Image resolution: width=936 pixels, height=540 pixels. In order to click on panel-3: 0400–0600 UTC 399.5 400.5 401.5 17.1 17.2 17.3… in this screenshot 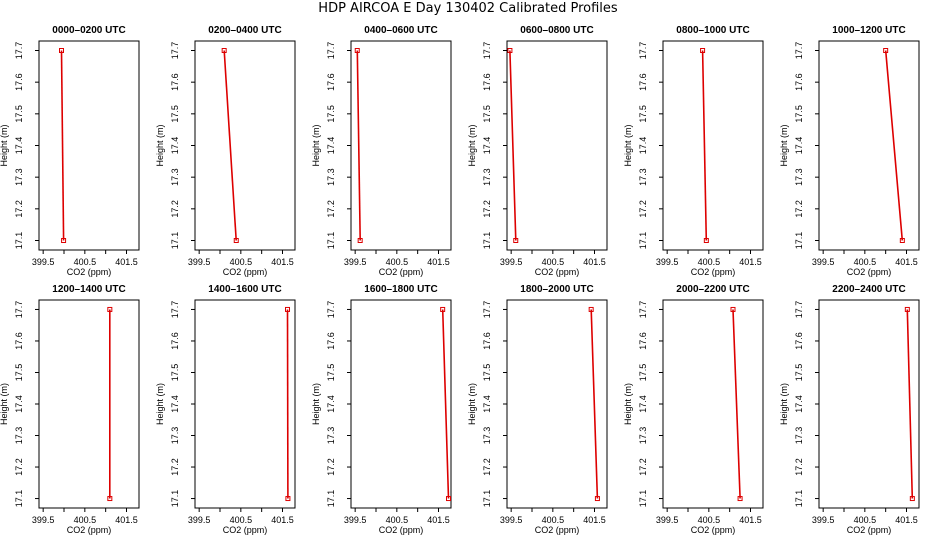, I will do `click(381, 151)`.